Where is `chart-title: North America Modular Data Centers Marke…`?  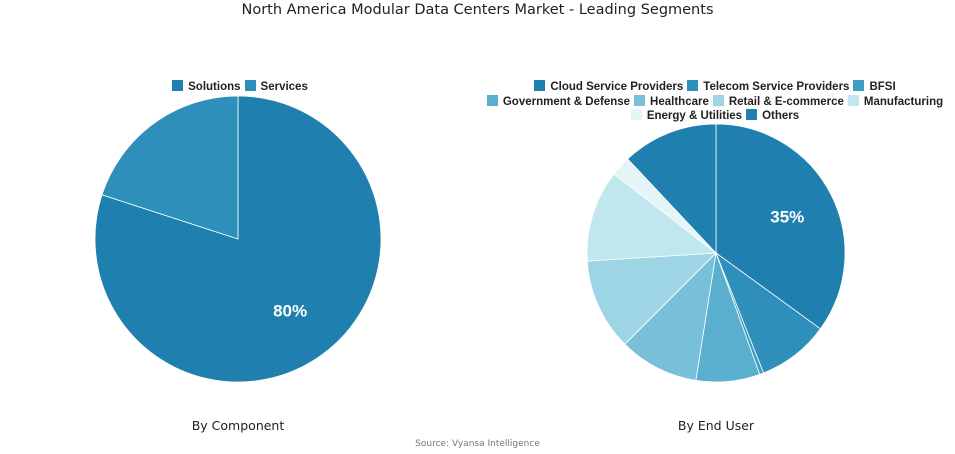
chart-title: North America Modular Data Centers Marke… is located at coordinates (477, 10).